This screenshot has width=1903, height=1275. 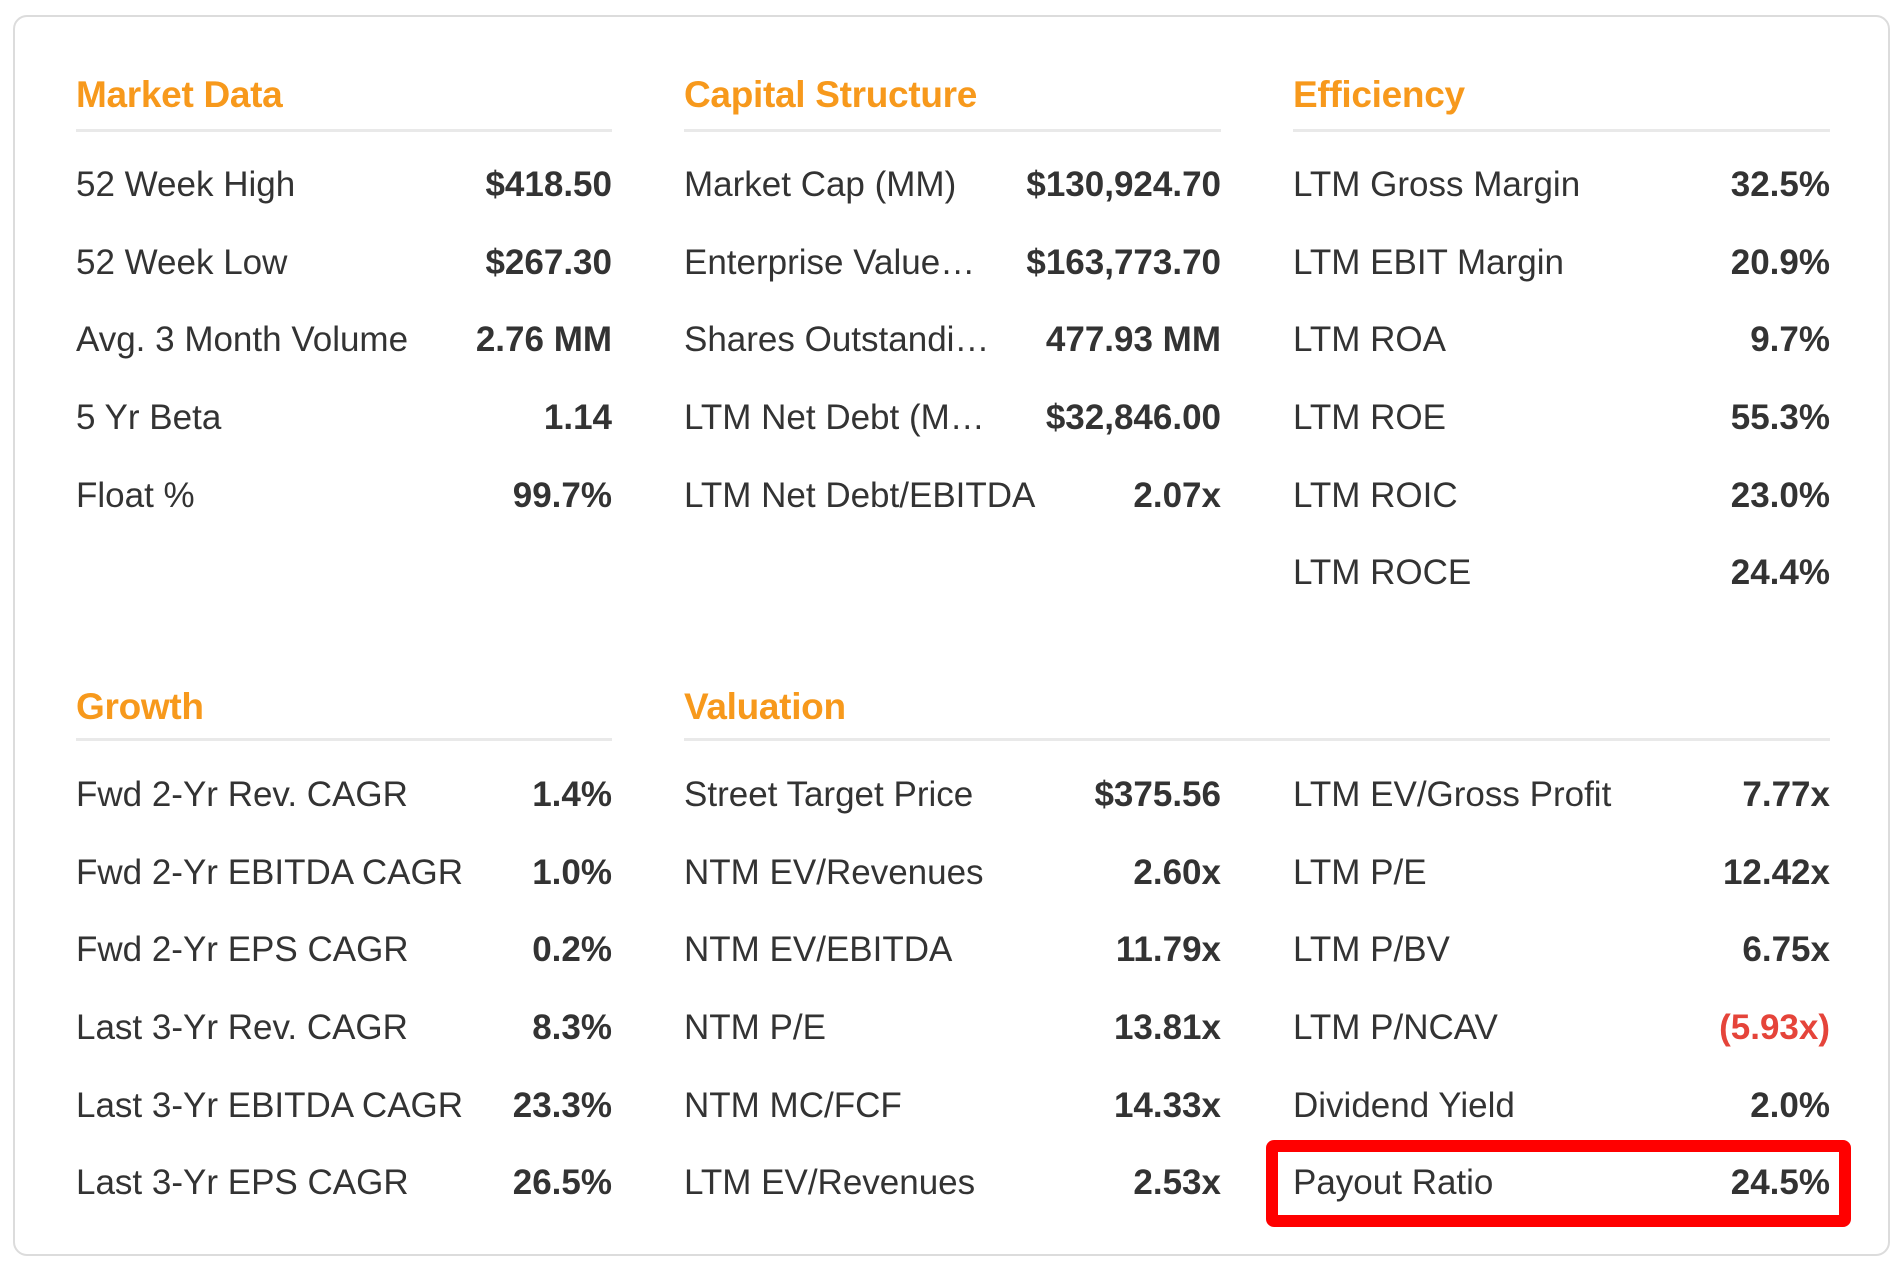 What do you see at coordinates (1561, 1028) in the screenshot?
I see `stat-row-ltm-pncav: LTM P/NCAV (5.93x)` at bounding box center [1561, 1028].